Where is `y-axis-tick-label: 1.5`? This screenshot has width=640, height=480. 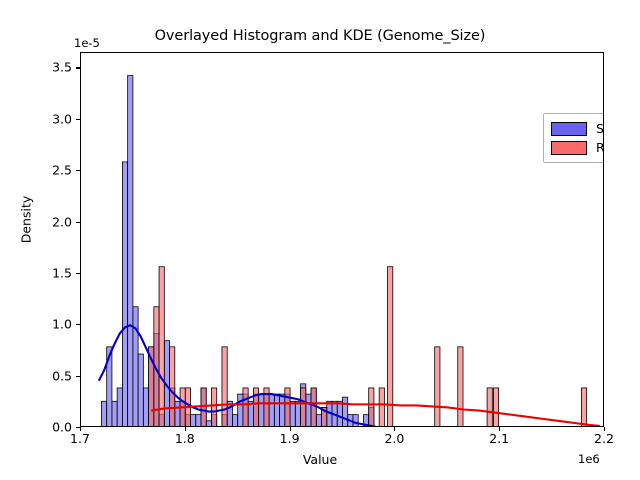
y-axis-tick-label: 1.5 is located at coordinates (62, 273).